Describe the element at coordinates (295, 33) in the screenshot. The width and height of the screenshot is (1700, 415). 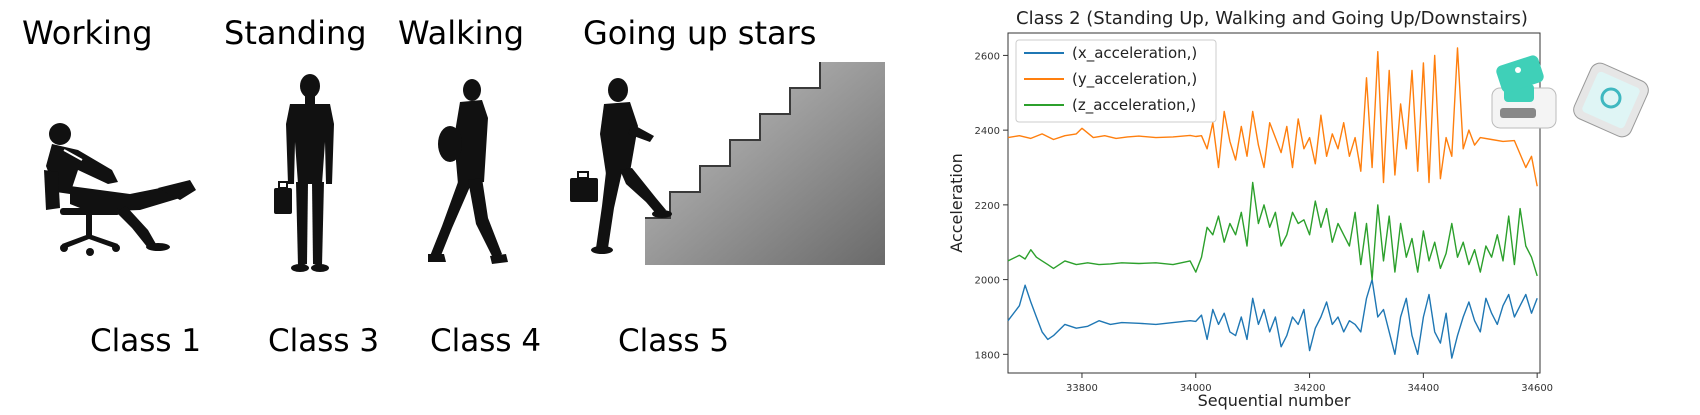
I see `activity-label-standing: Standing` at that location.